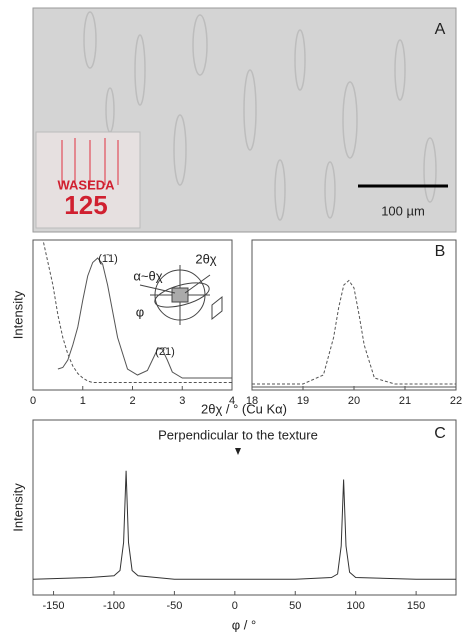  Describe the element at coordinates (85, 205) in the screenshot. I see `sample-text: 125` at that location.